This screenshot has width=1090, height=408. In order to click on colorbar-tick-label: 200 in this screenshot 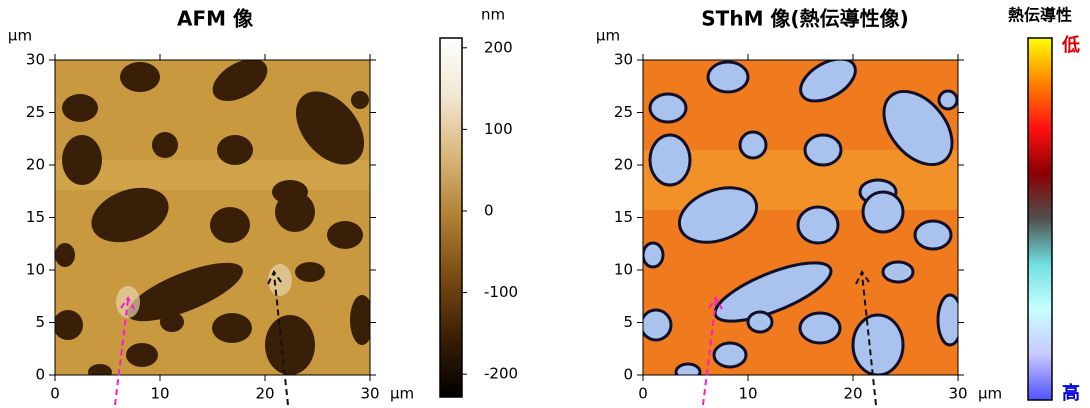, I will do `click(498, 47)`.